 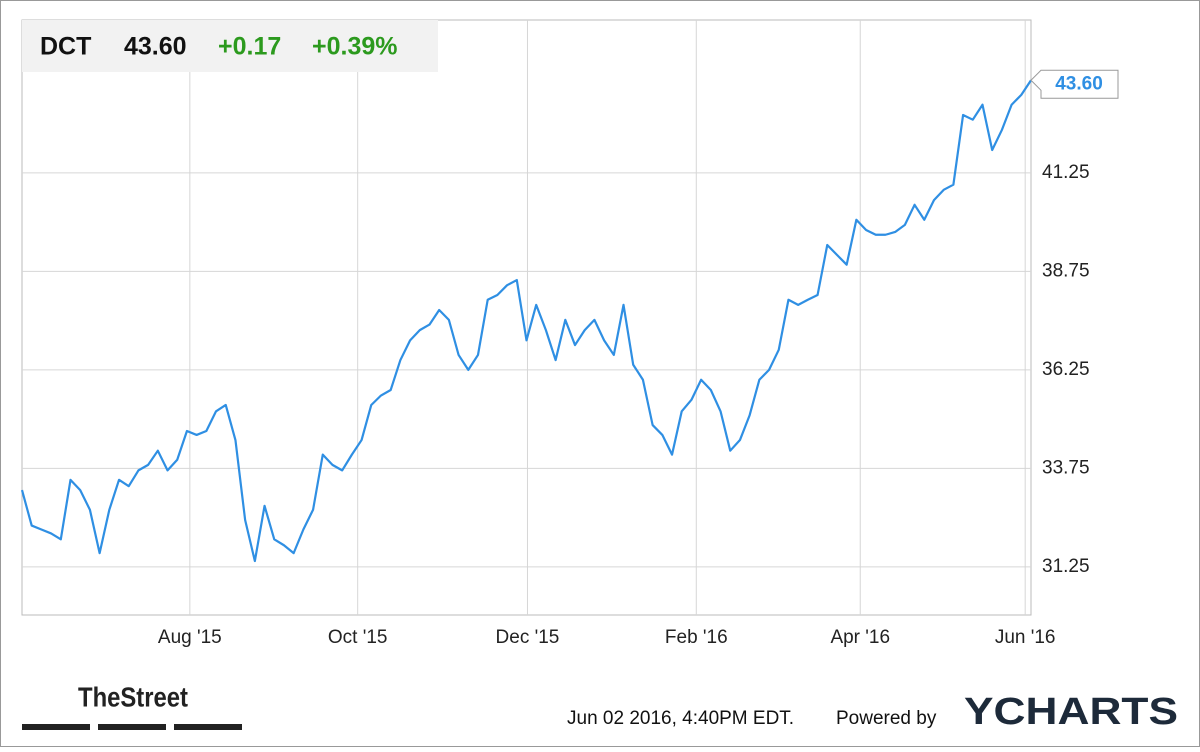 What do you see at coordinates (696, 637) in the screenshot?
I see `x-tick-label: Feb '16` at bounding box center [696, 637].